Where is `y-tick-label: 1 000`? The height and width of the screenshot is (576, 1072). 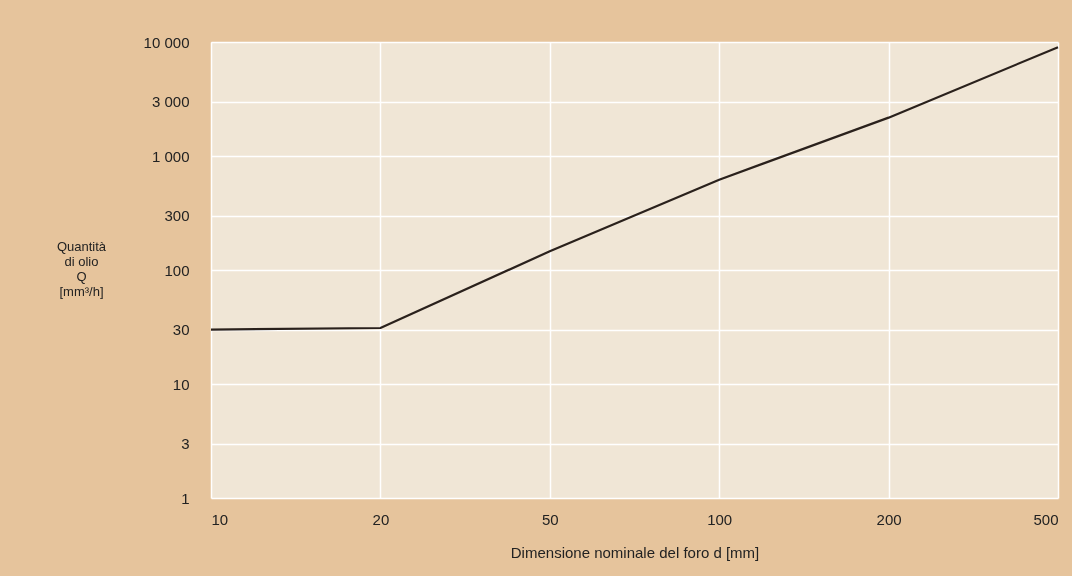 y-tick-label: 1 000 is located at coordinates (170, 156).